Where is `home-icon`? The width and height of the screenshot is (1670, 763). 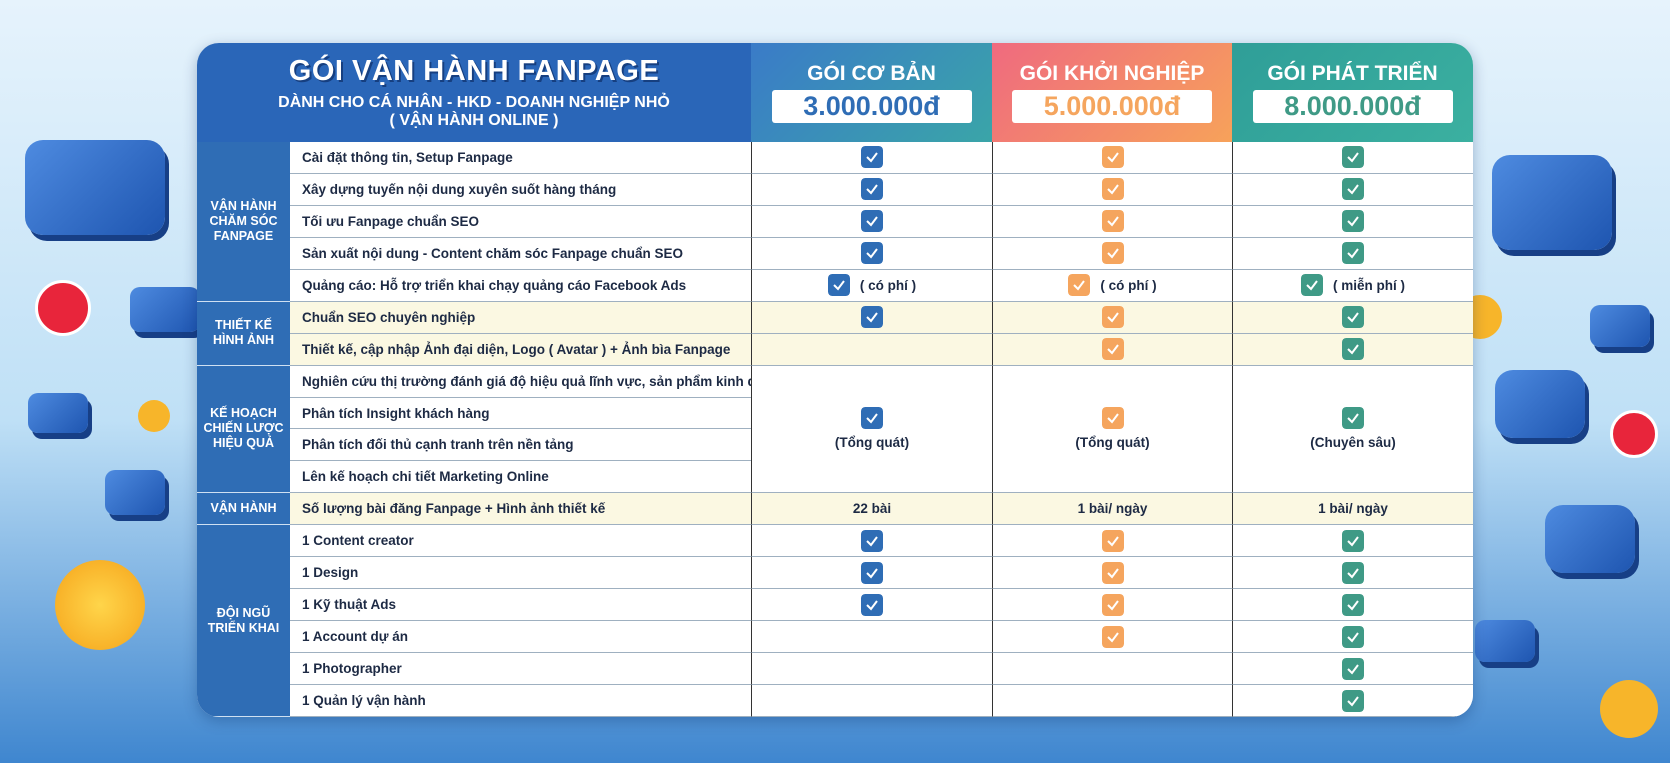
home-icon is located at coordinates (1620, 326).